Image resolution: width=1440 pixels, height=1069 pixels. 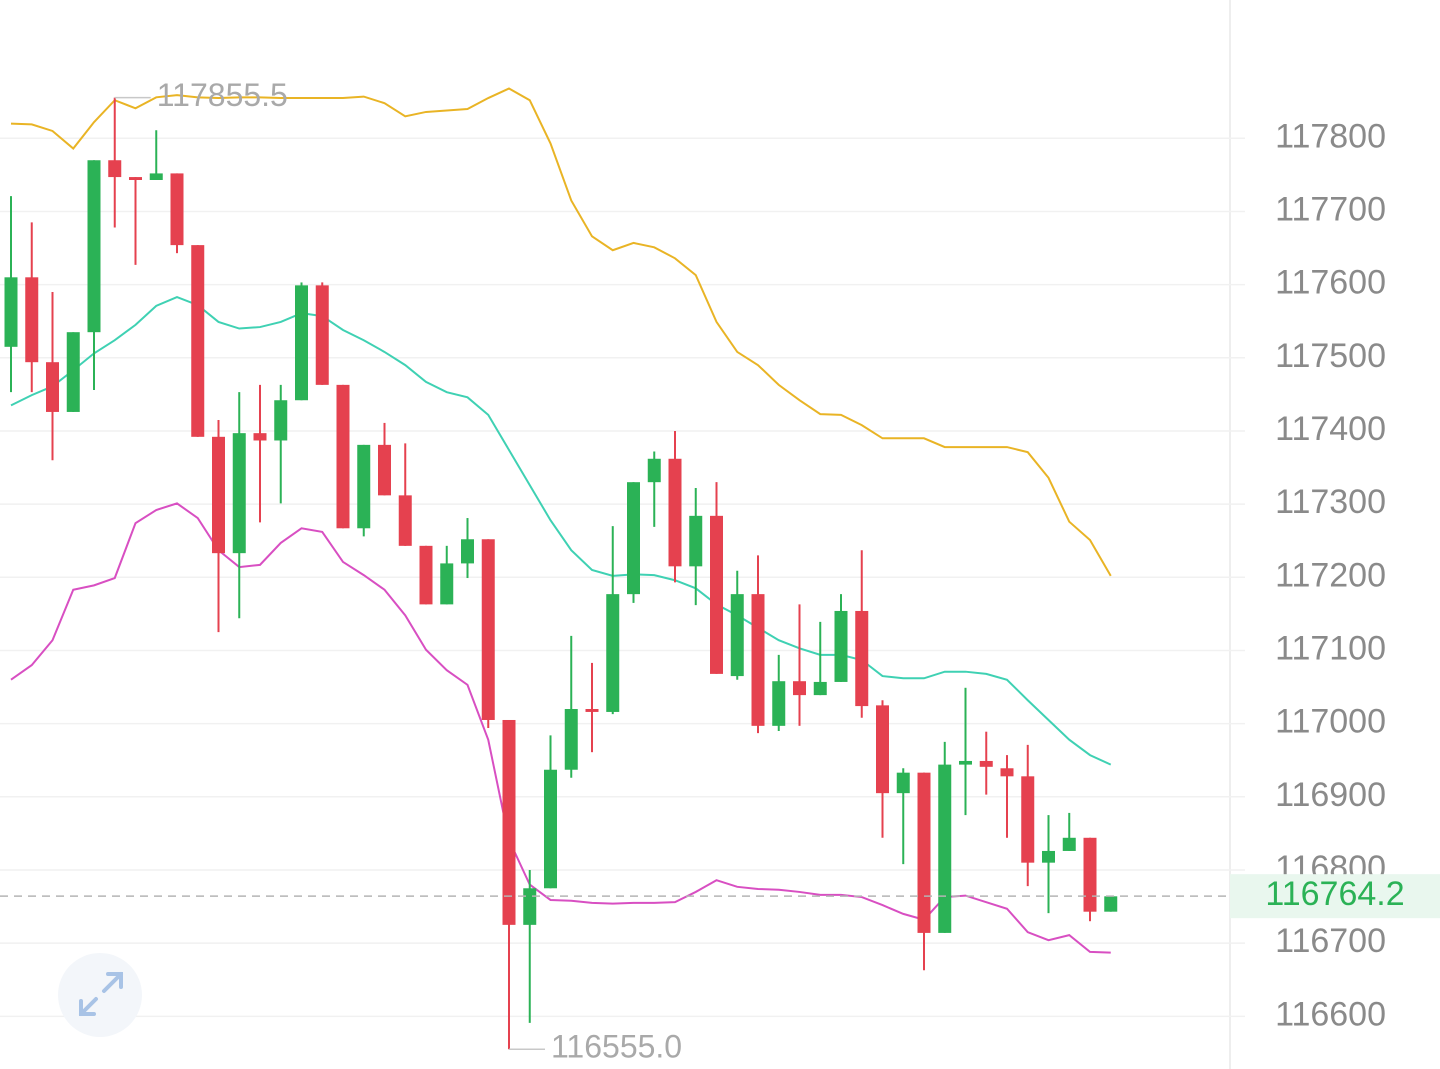 What do you see at coordinates (1330, 795) in the screenshot?
I see `y-tick-label: 116900` at bounding box center [1330, 795].